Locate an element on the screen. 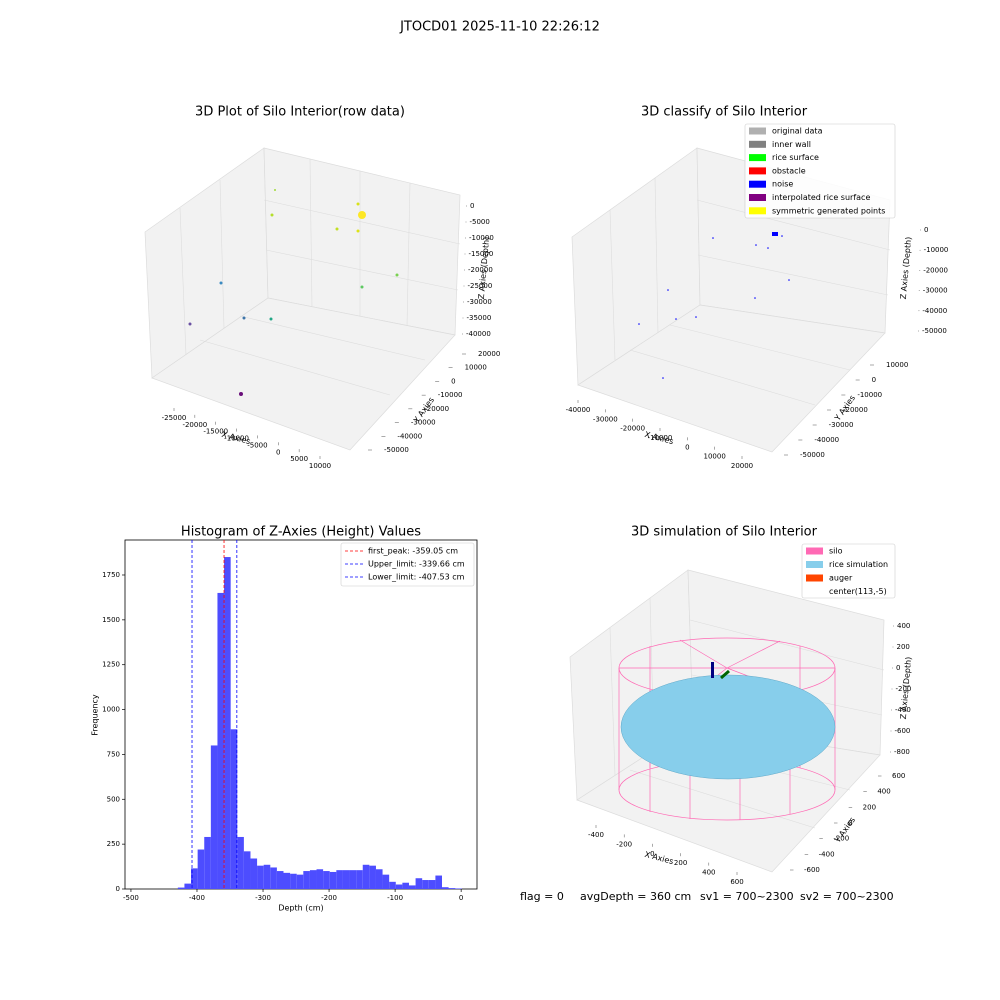  z-tick-label: -15000 is located at coordinates (481, 254).